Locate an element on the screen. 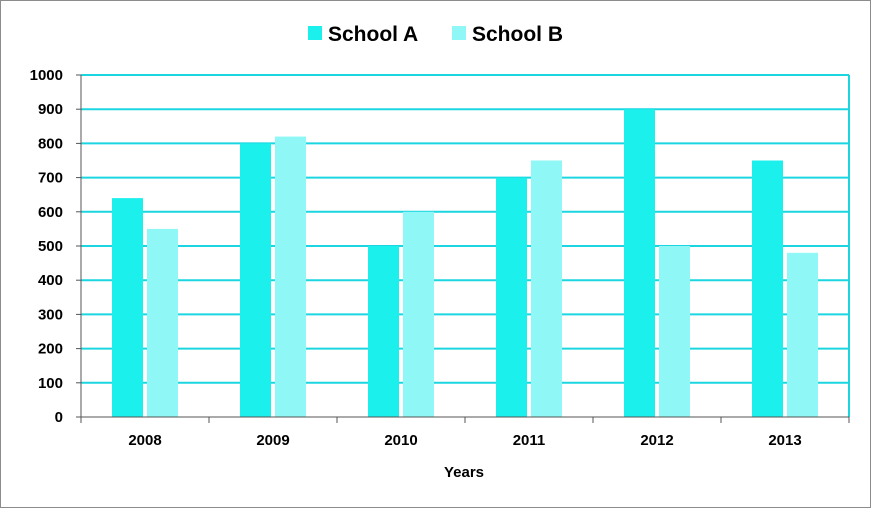 The image size is (873, 511). bar-school-b-2010 is located at coordinates (418, 314).